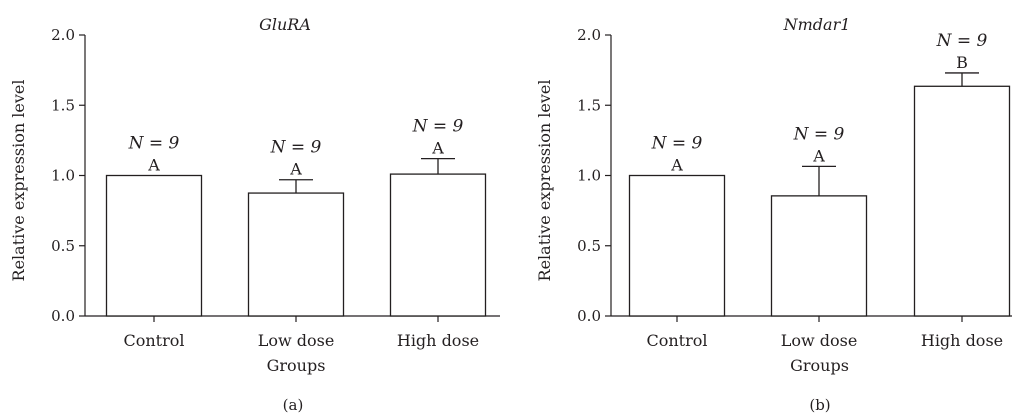  I want to click on chart-title: GluRA, so click(285, 24).